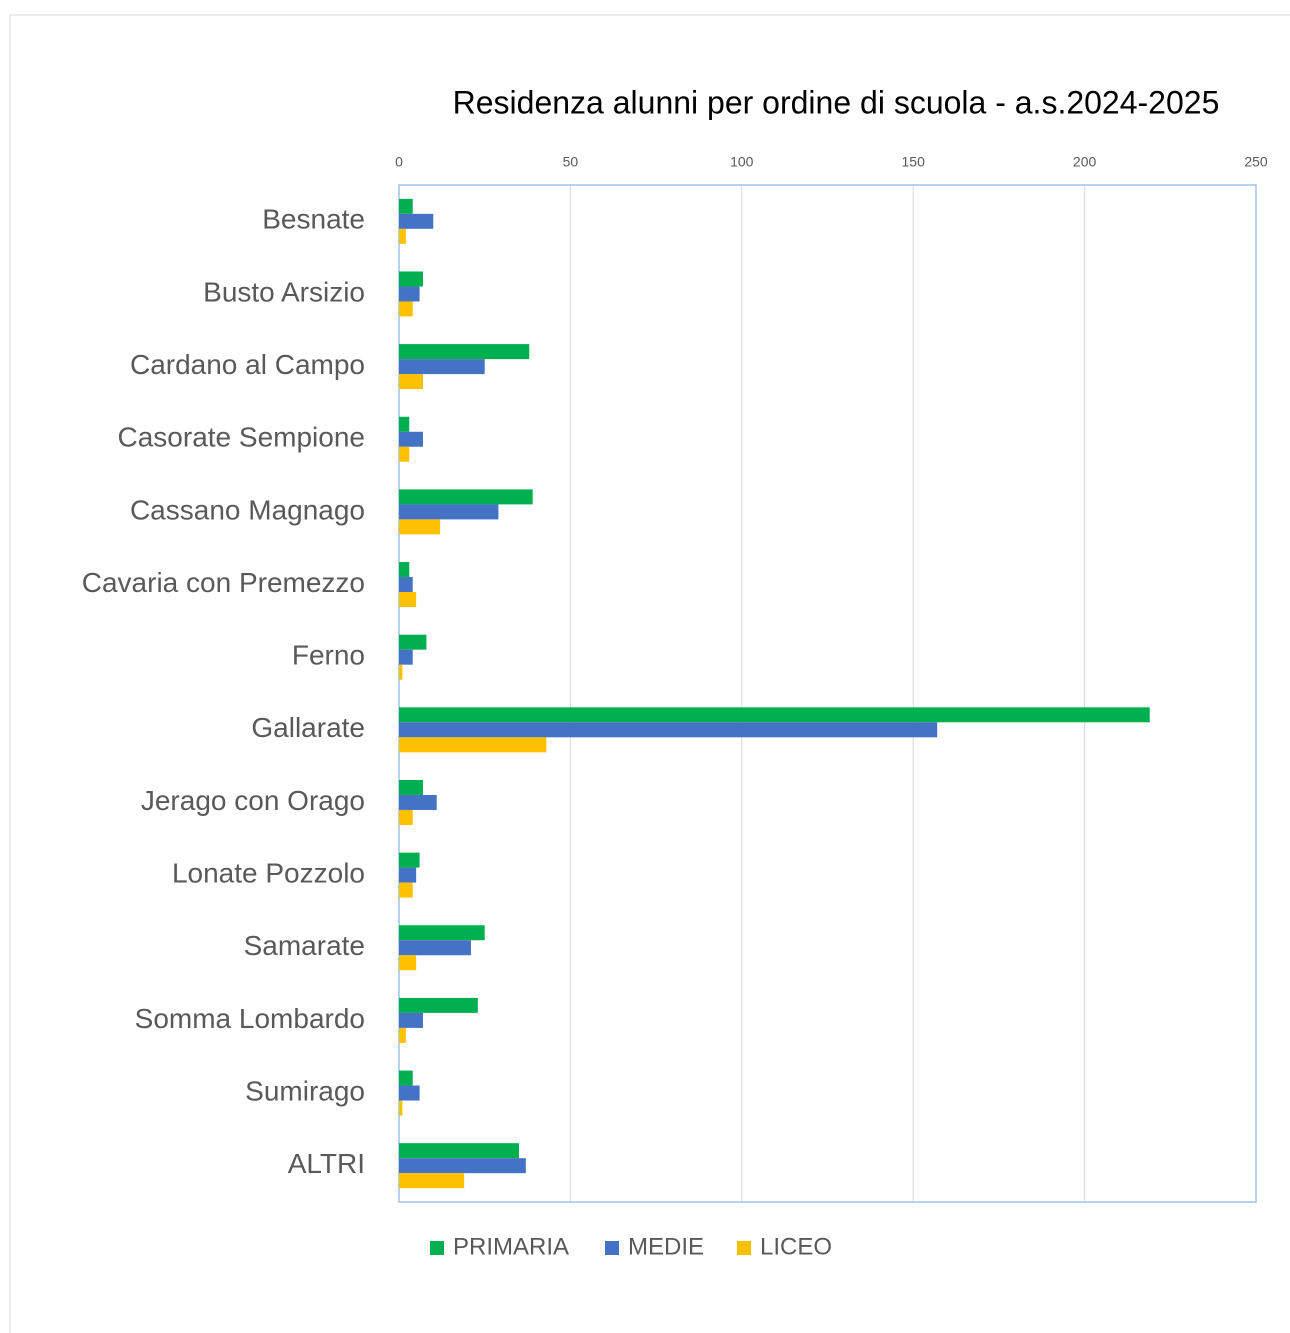 The height and width of the screenshot is (1333, 1290). What do you see at coordinates (247, 509) in the screenshot?
I see `y-tick-label: Cassano Magnago` at bounding box center [247, 509].